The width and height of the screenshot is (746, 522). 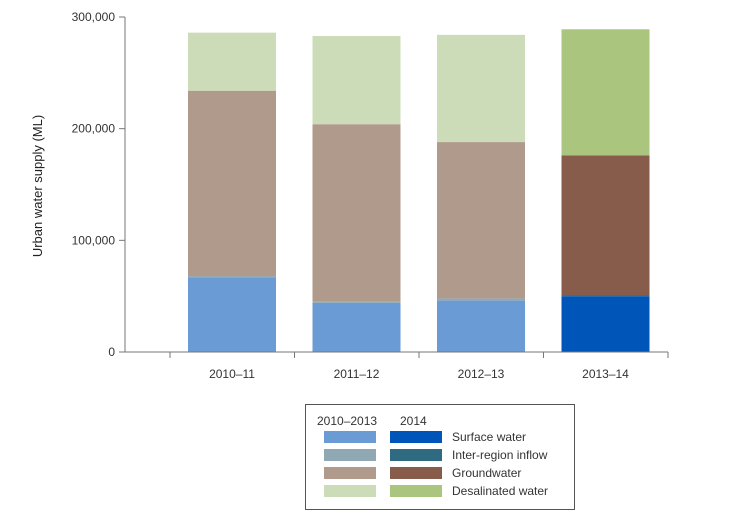 I want to click on legend-label: Surface water, so click(x=489, y=437).